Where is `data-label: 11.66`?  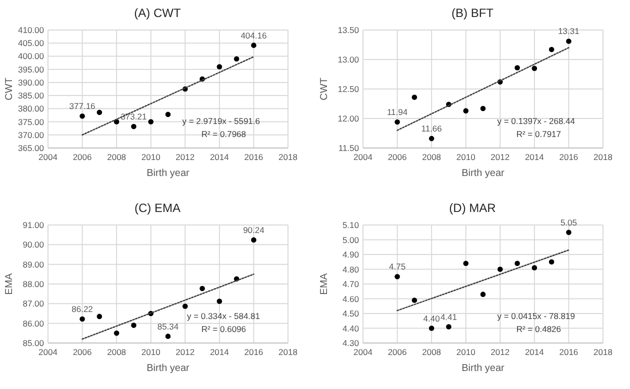 data-label: 11.66 is located at coordinates (431, 129).